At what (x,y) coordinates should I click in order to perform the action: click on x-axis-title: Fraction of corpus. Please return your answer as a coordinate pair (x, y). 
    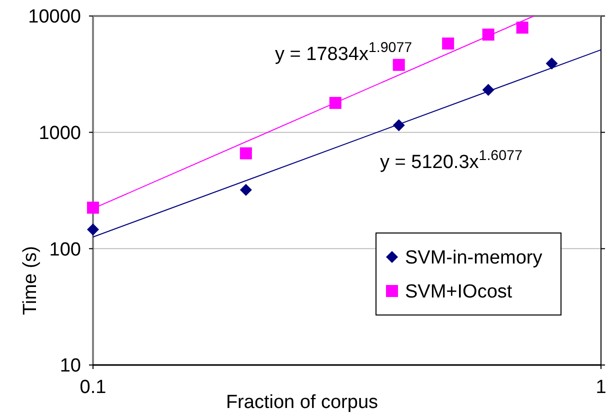
    Looking at the image, I should click on (302, 402).